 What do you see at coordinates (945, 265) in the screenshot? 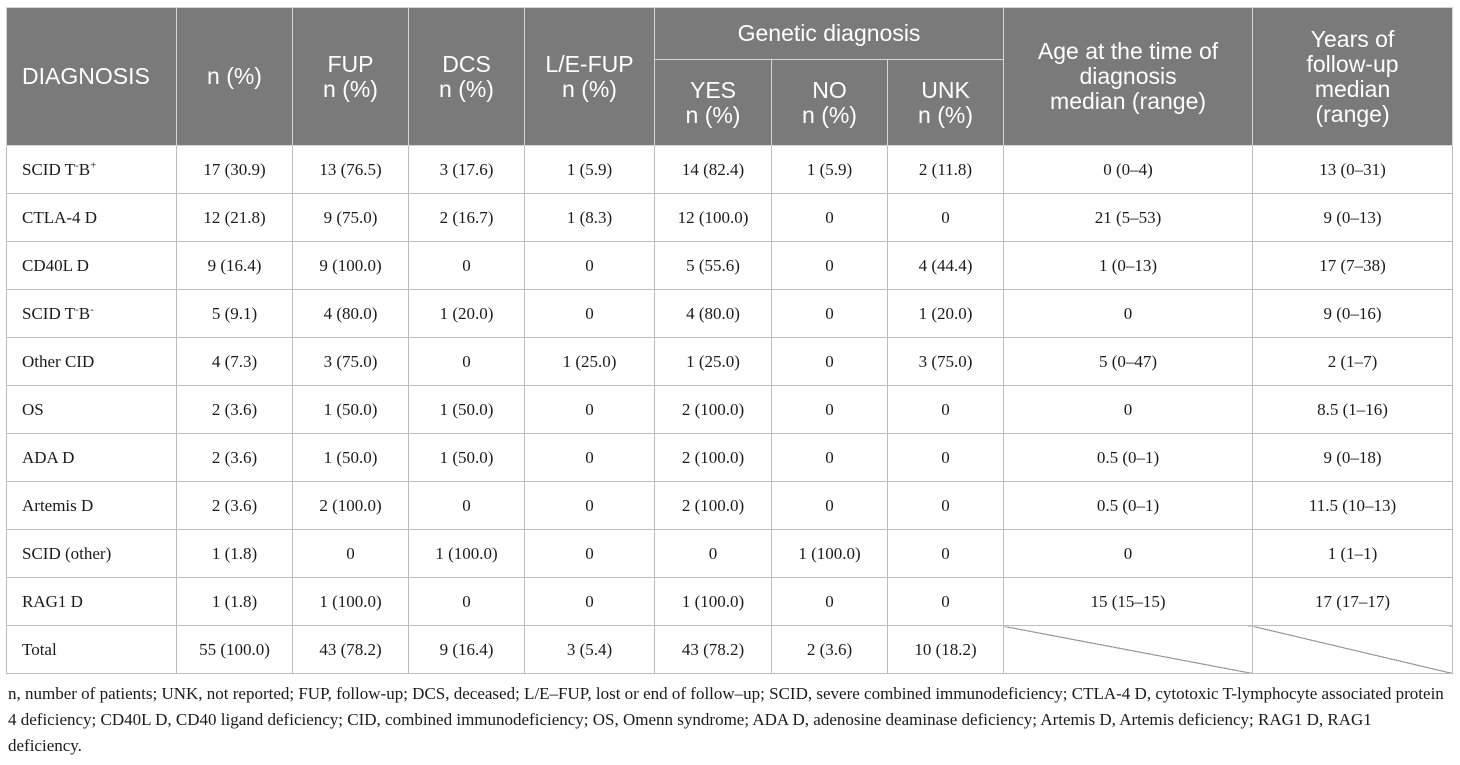
I see `cell-unk: 4 (44.4)` at bounding box center [945, 265].